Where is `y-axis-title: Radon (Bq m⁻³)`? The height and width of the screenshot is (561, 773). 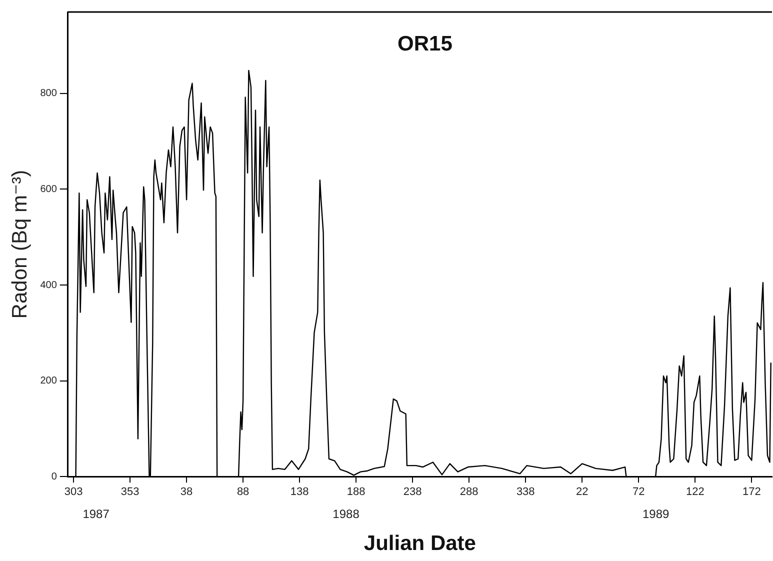 y-axis-title: Radon (Bq m⁻³) is located at coordinates (20, 244).